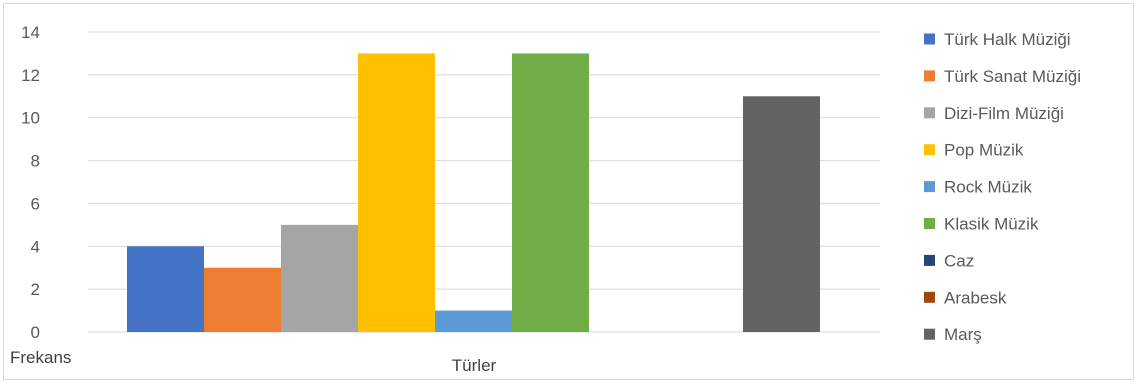 Image resolution: width=1139 pixels, height=385 pixels. I want to click on bar-pop-müzik, so click(396, 193).